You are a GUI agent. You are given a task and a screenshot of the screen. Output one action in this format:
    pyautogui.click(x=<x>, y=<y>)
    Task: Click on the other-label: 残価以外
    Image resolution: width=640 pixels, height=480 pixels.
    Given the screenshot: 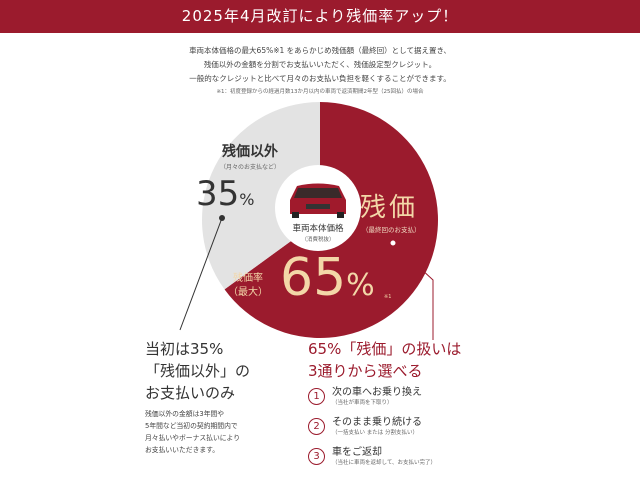 What is the action you would take?
    pyautogui.click(x=250, y=152)
    